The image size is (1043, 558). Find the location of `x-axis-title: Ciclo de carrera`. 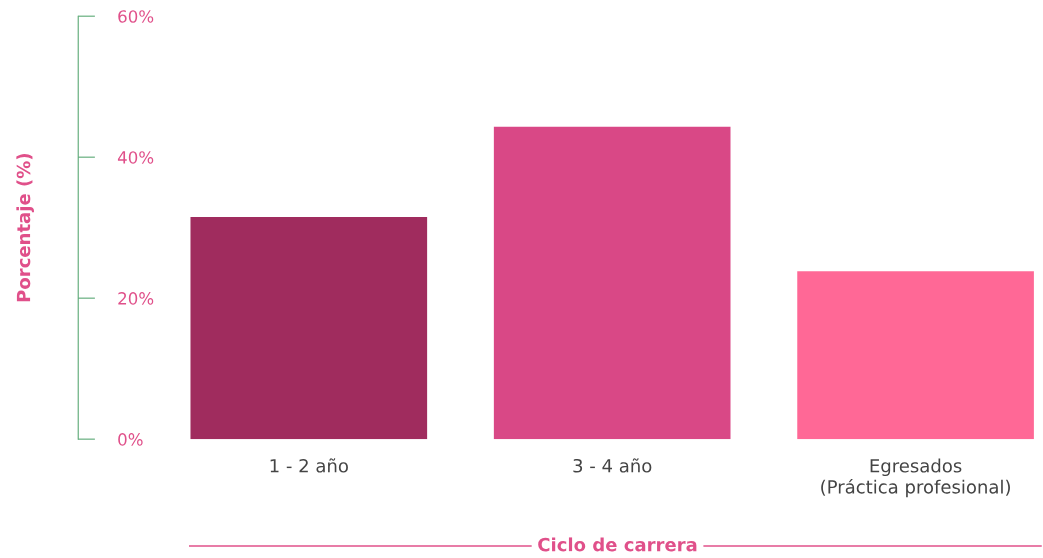

x-axis-title: Ciclo de carrera is located at coordinates (617, 544).